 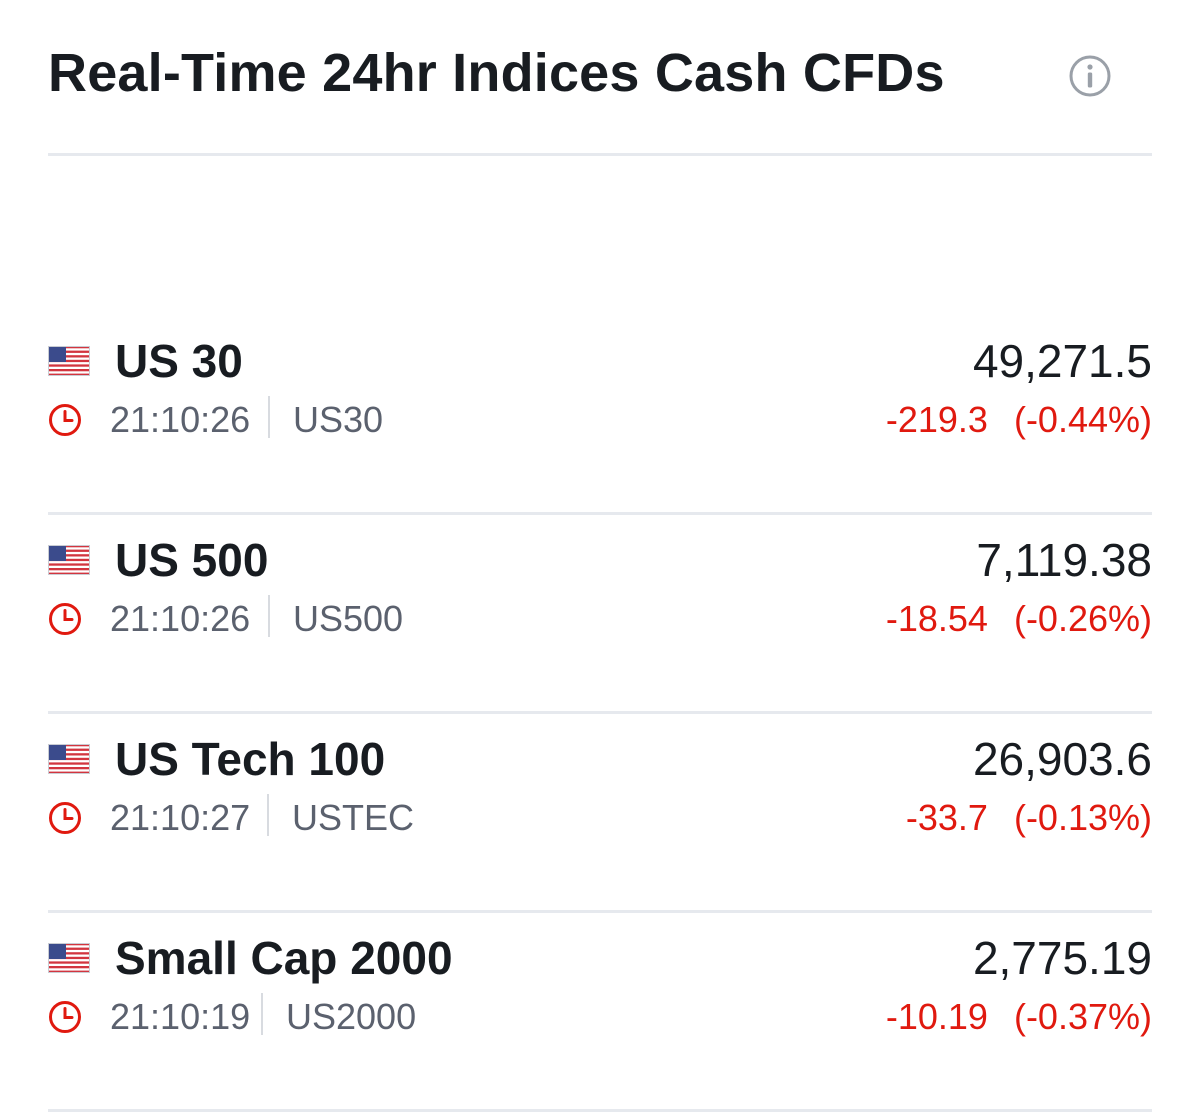 I want to click on index-change: -33.7 (-0.13%), so click(x=1029, y=818).